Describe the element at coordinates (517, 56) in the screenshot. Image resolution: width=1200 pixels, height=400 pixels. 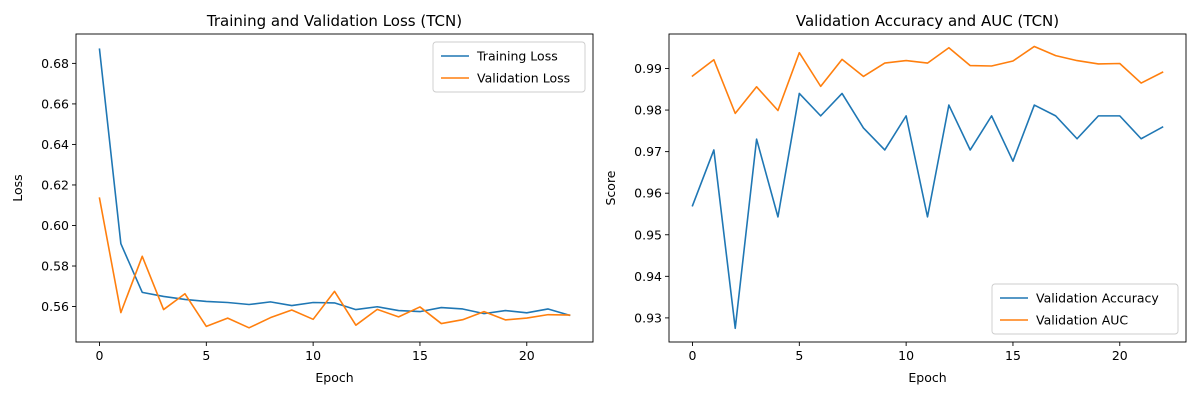
I see `legend-label-1: Training Loss` at that location.